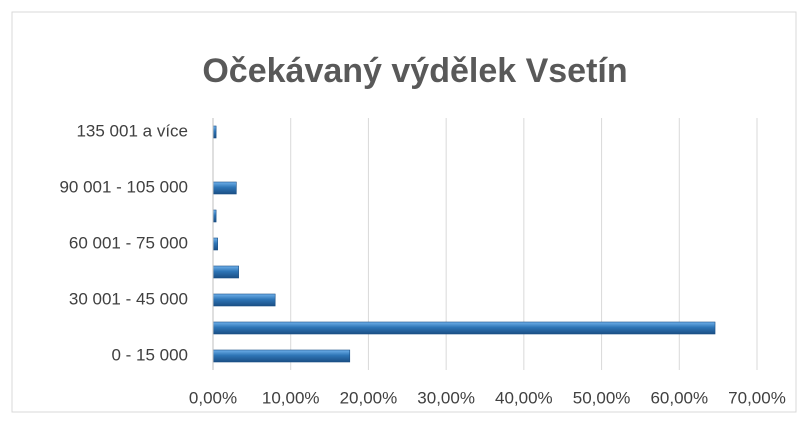 This screenshot has height=423, width=807. What do you see at coordinates (369, 397) in the screenshot?
I see `x-tick-label: 20,00%` at bounding box center [369, 397].